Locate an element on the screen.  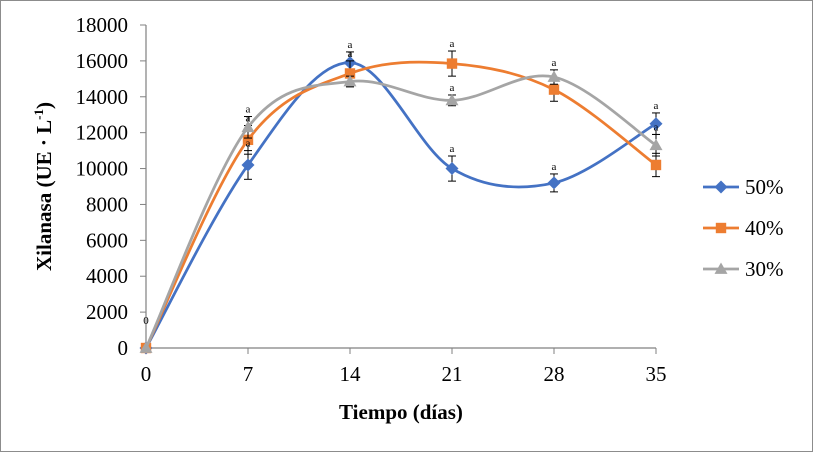
y-tick-label: 16000 is located at coordinates (102, 61).